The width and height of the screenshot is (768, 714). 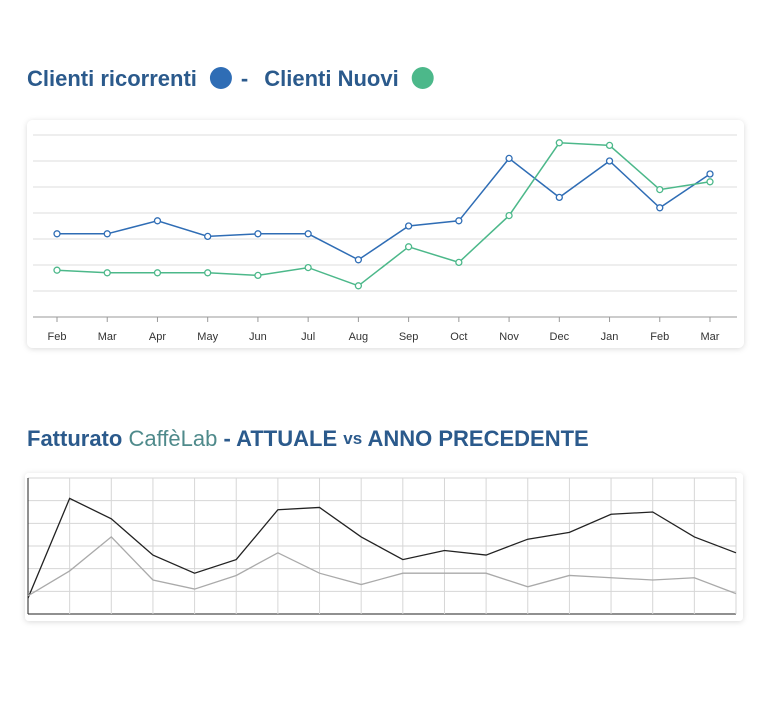 What do you see at coordinates (280, 438) in the screenshot?
I see `title-part: - ATTUALE` at bounding box center [280, 438].